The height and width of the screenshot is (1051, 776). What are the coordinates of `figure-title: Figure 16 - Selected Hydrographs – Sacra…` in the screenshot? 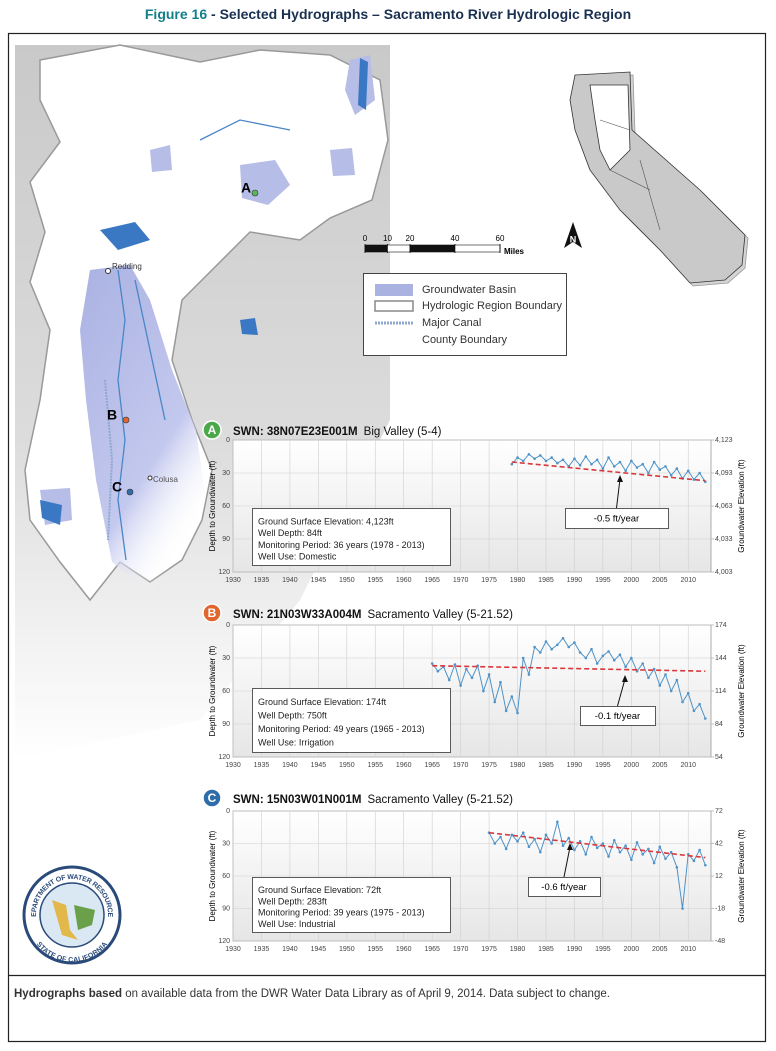 It's located at (388, 14).